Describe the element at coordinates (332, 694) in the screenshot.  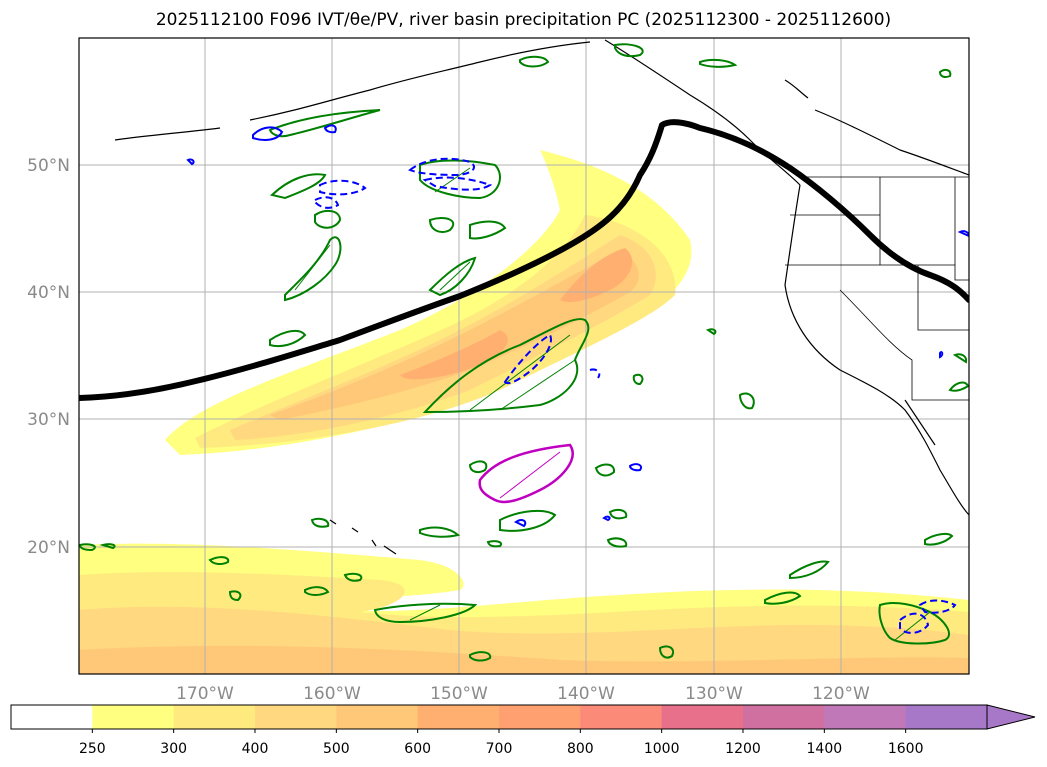
I see `lon-label: 160°W` at that location.